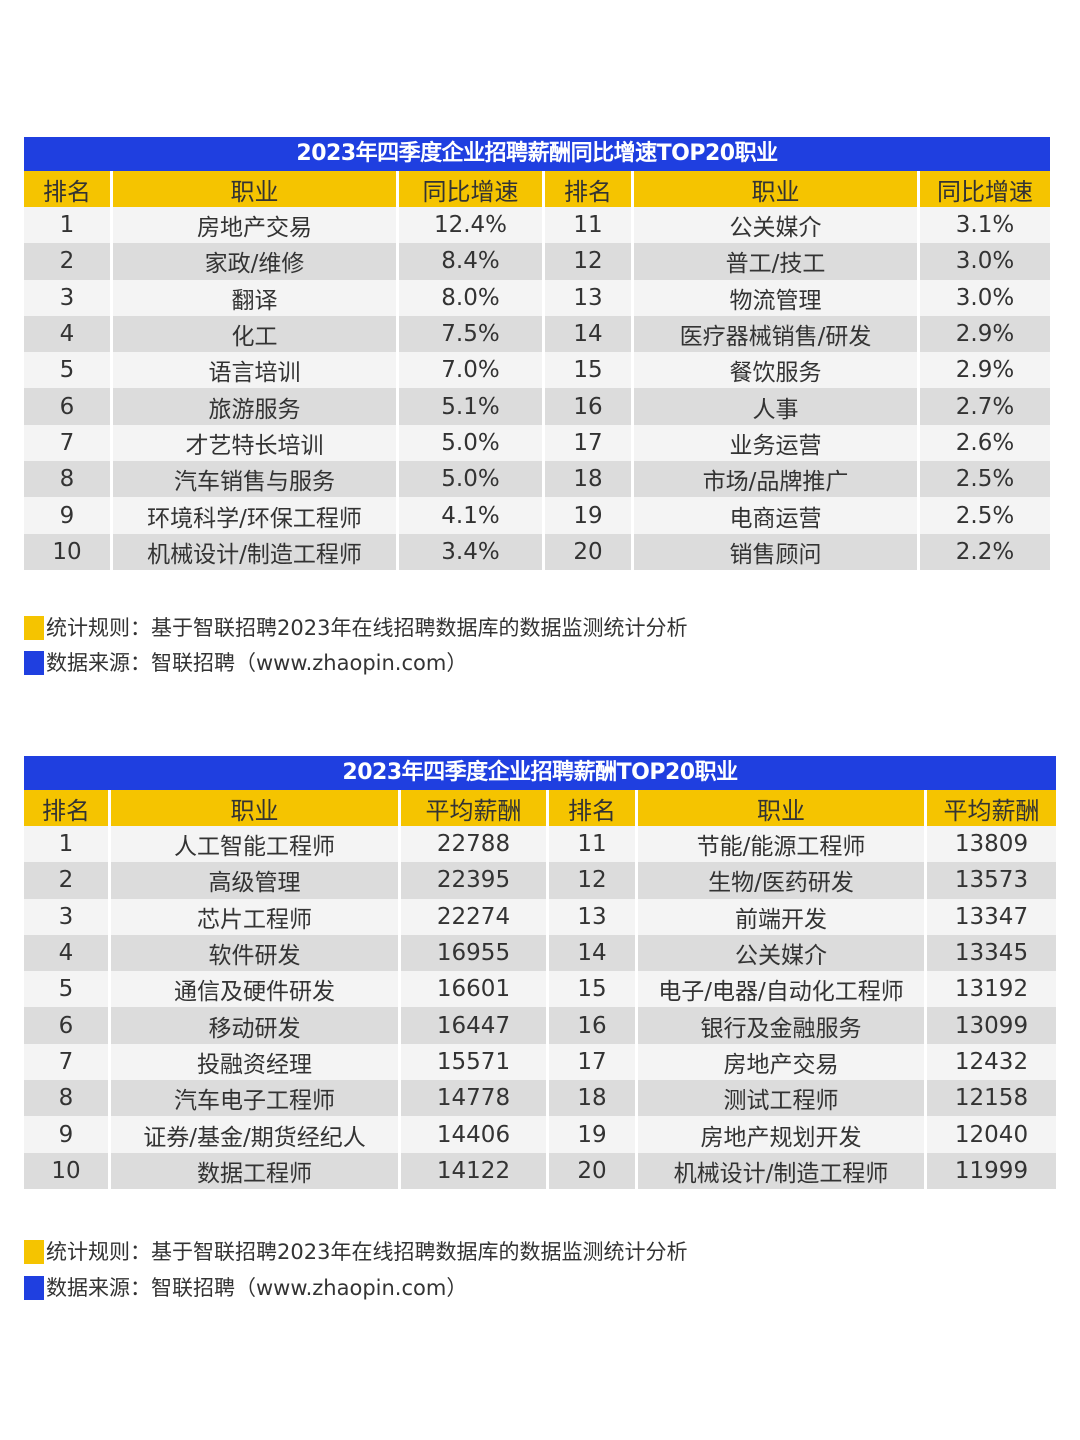  What do you see at coordinates (475, 1134) in the screenshot?
I see `value-cell: 14406` at bounding box center [475, 1134].